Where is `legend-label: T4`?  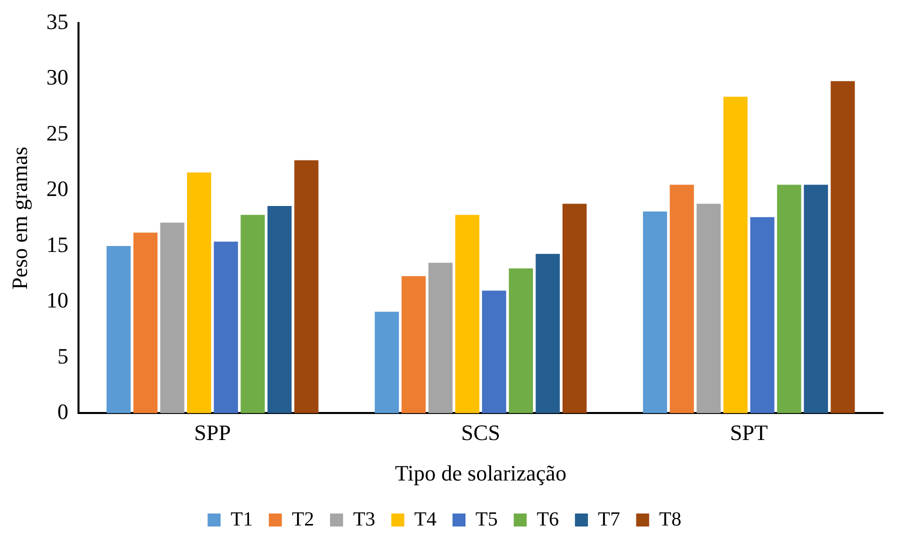
legend-label: T4 is located at coordinates (425, 519).